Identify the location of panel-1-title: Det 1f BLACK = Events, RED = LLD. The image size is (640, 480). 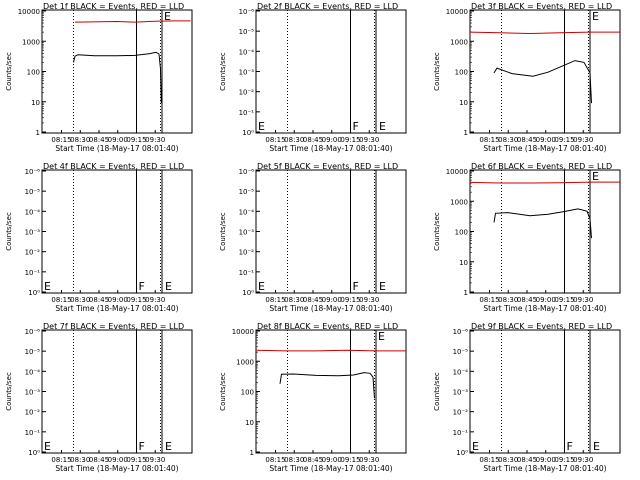
(113, 6).